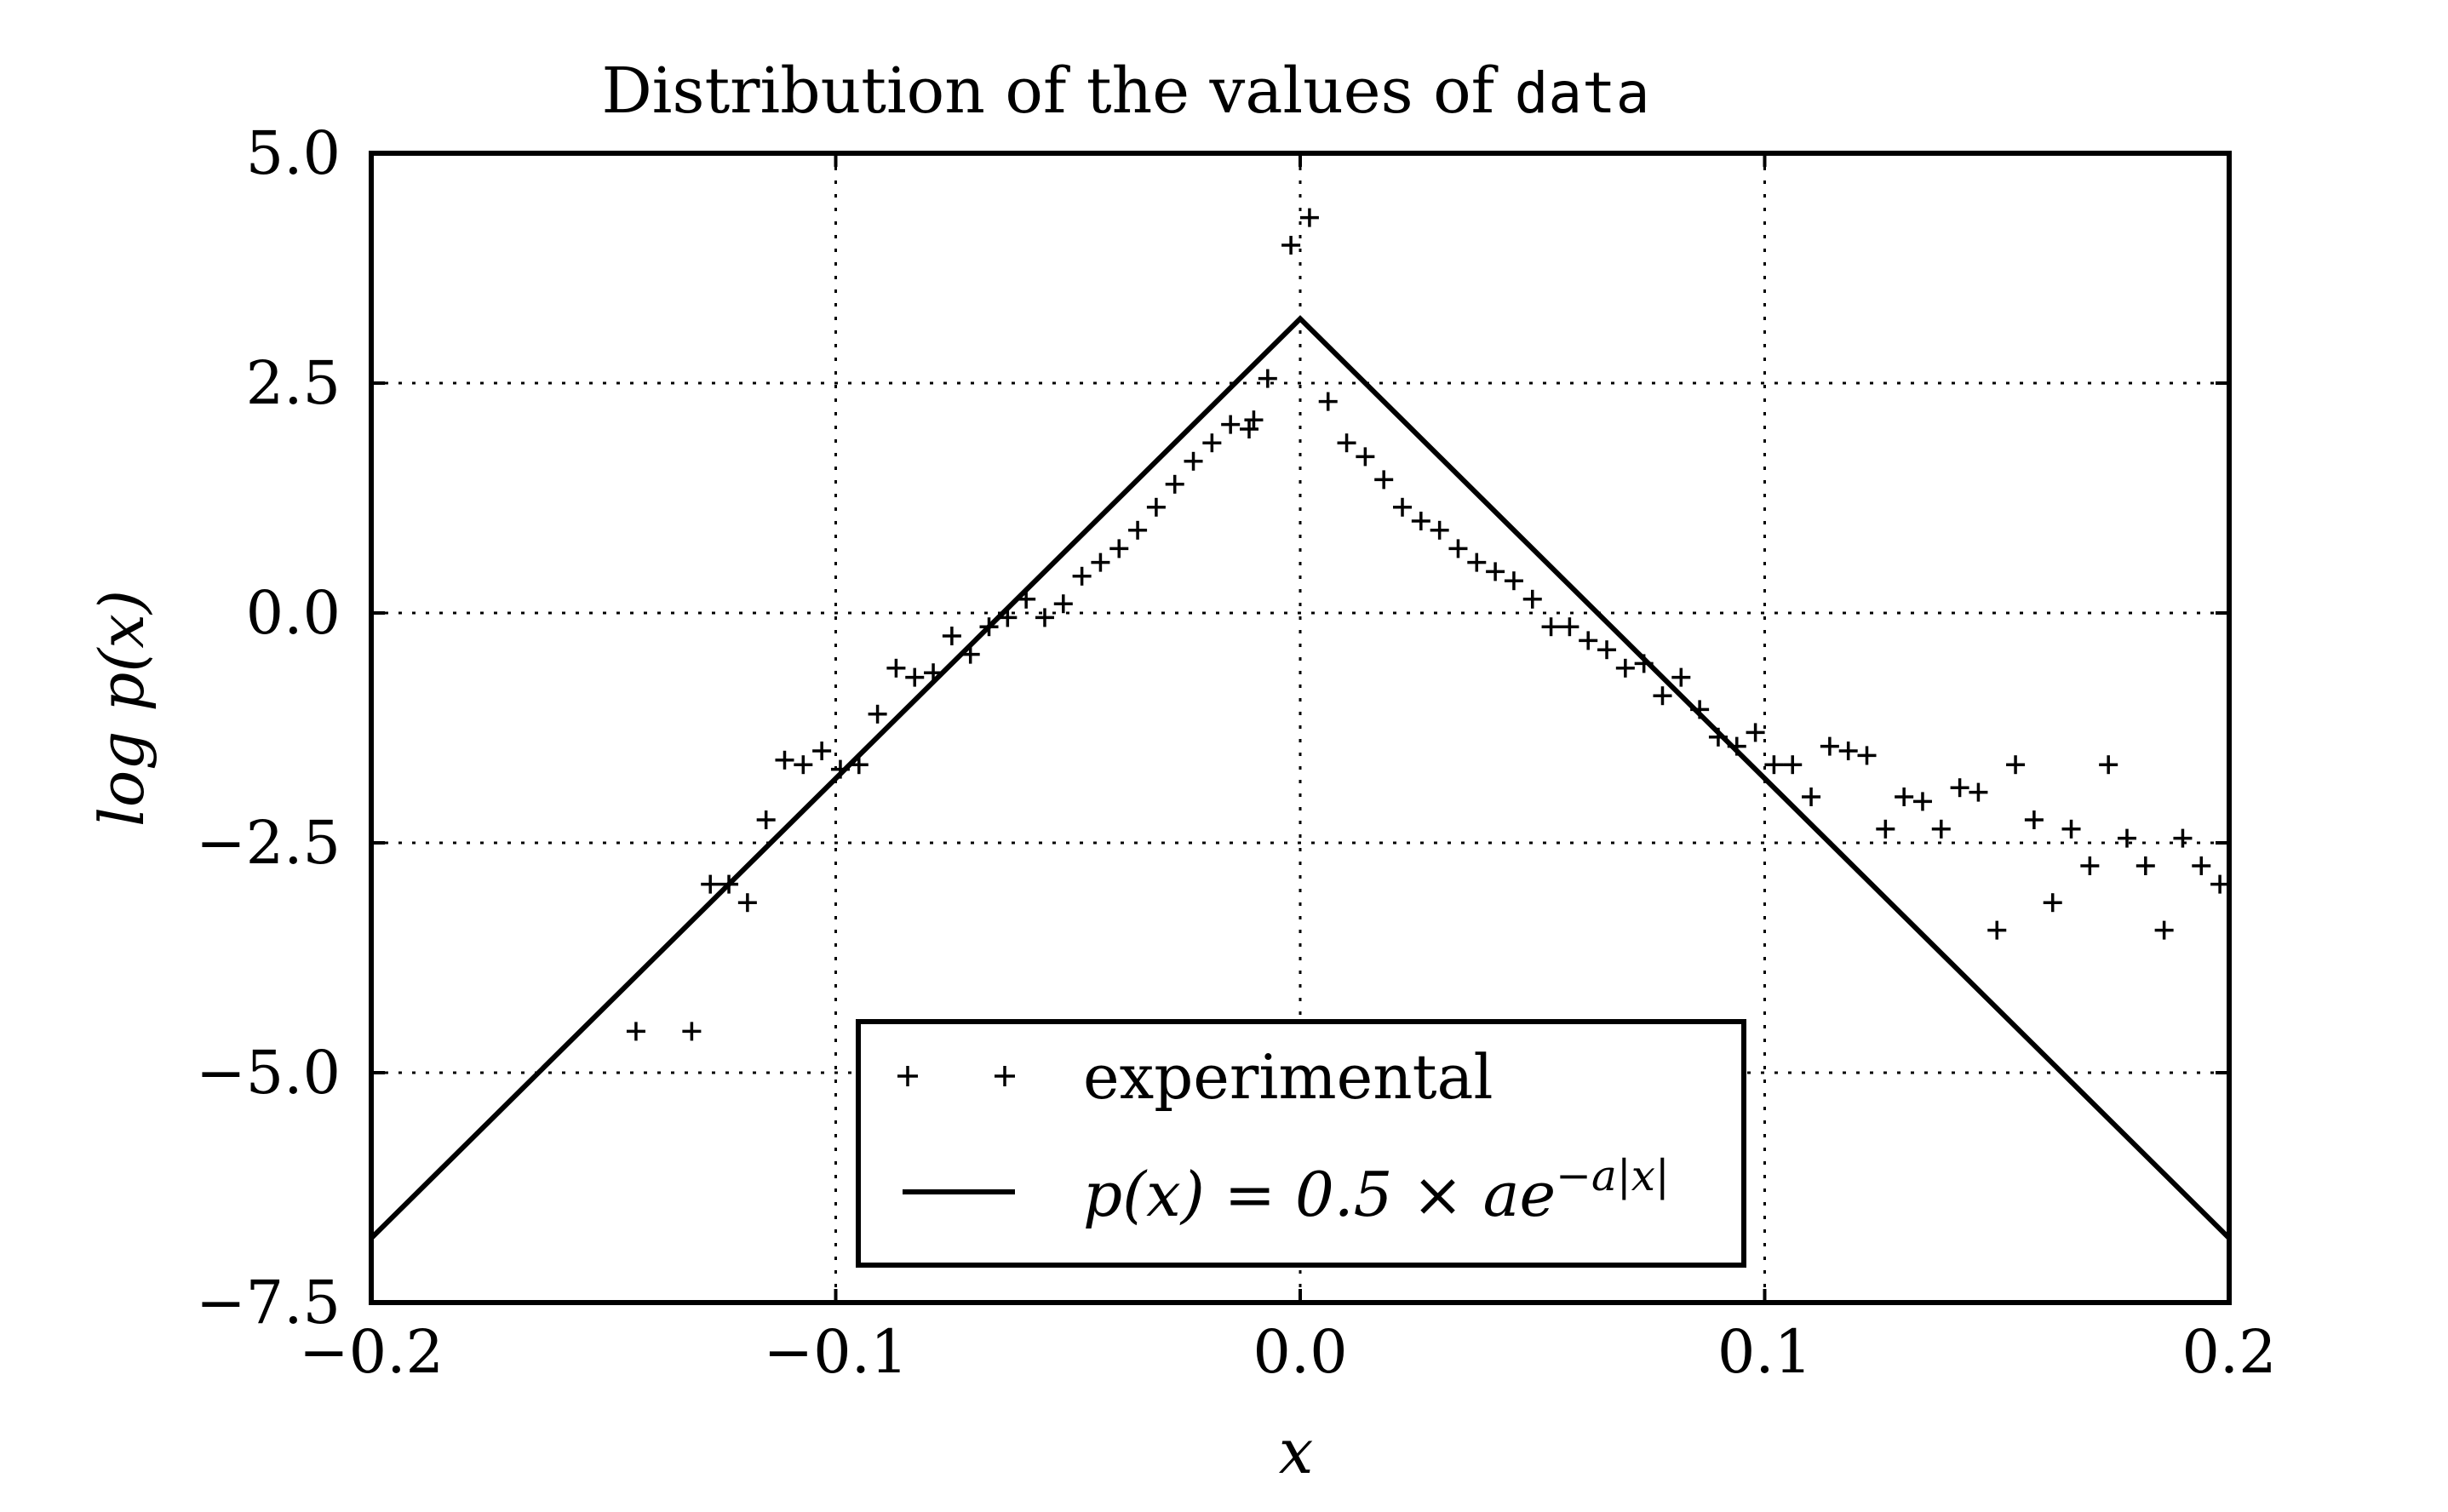  I want to click on legend-marker-plus, so click(956, 1076).